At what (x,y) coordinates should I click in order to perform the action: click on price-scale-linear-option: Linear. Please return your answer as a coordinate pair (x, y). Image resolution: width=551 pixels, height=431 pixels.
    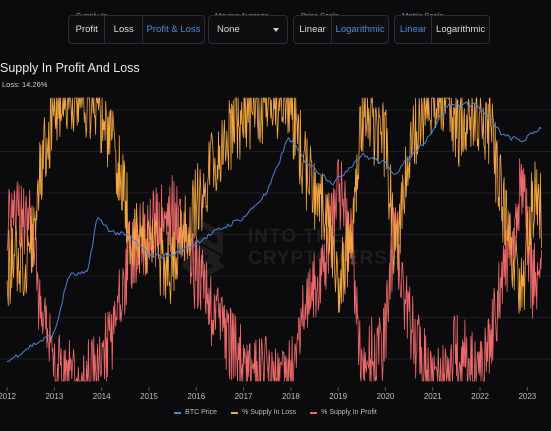
    Looking at the image, I should click on (312, 29).